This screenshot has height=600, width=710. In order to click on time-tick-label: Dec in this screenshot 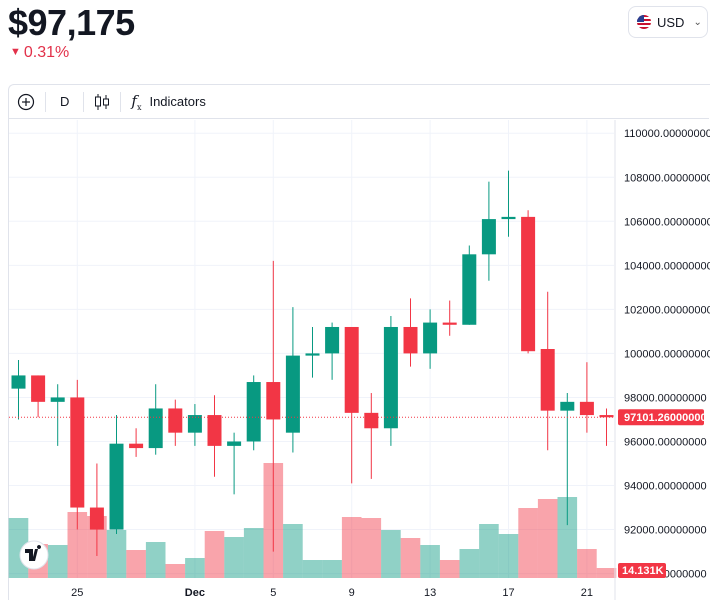, I will do `click(195, 593)`.